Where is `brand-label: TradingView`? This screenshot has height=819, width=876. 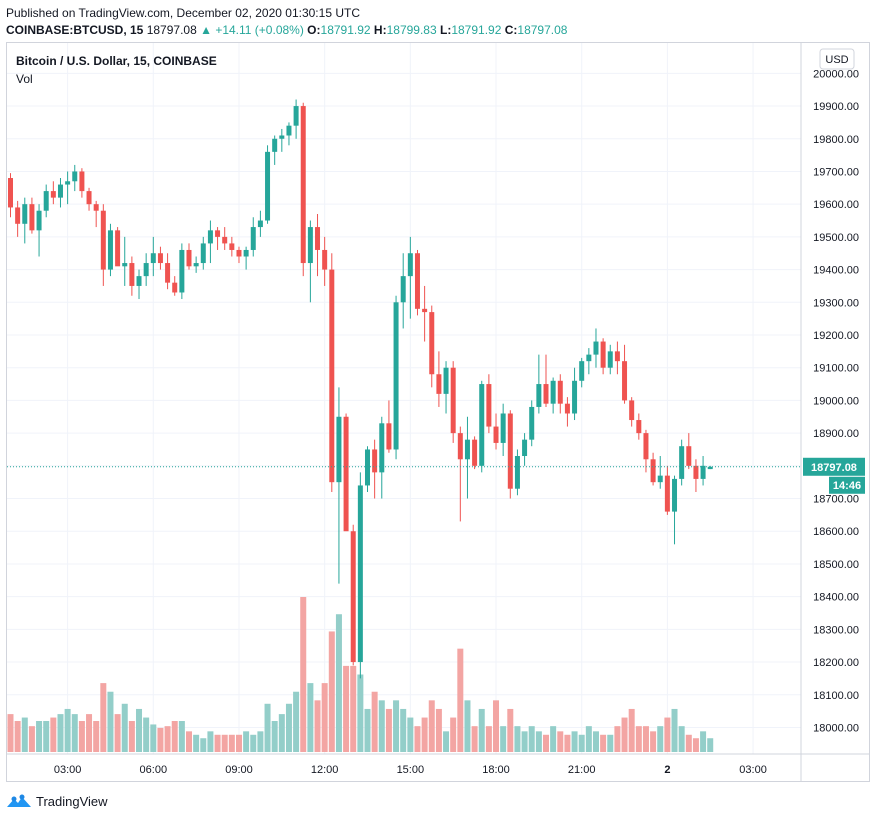
brand-label: TradingView is located at coordinates (72, 801).